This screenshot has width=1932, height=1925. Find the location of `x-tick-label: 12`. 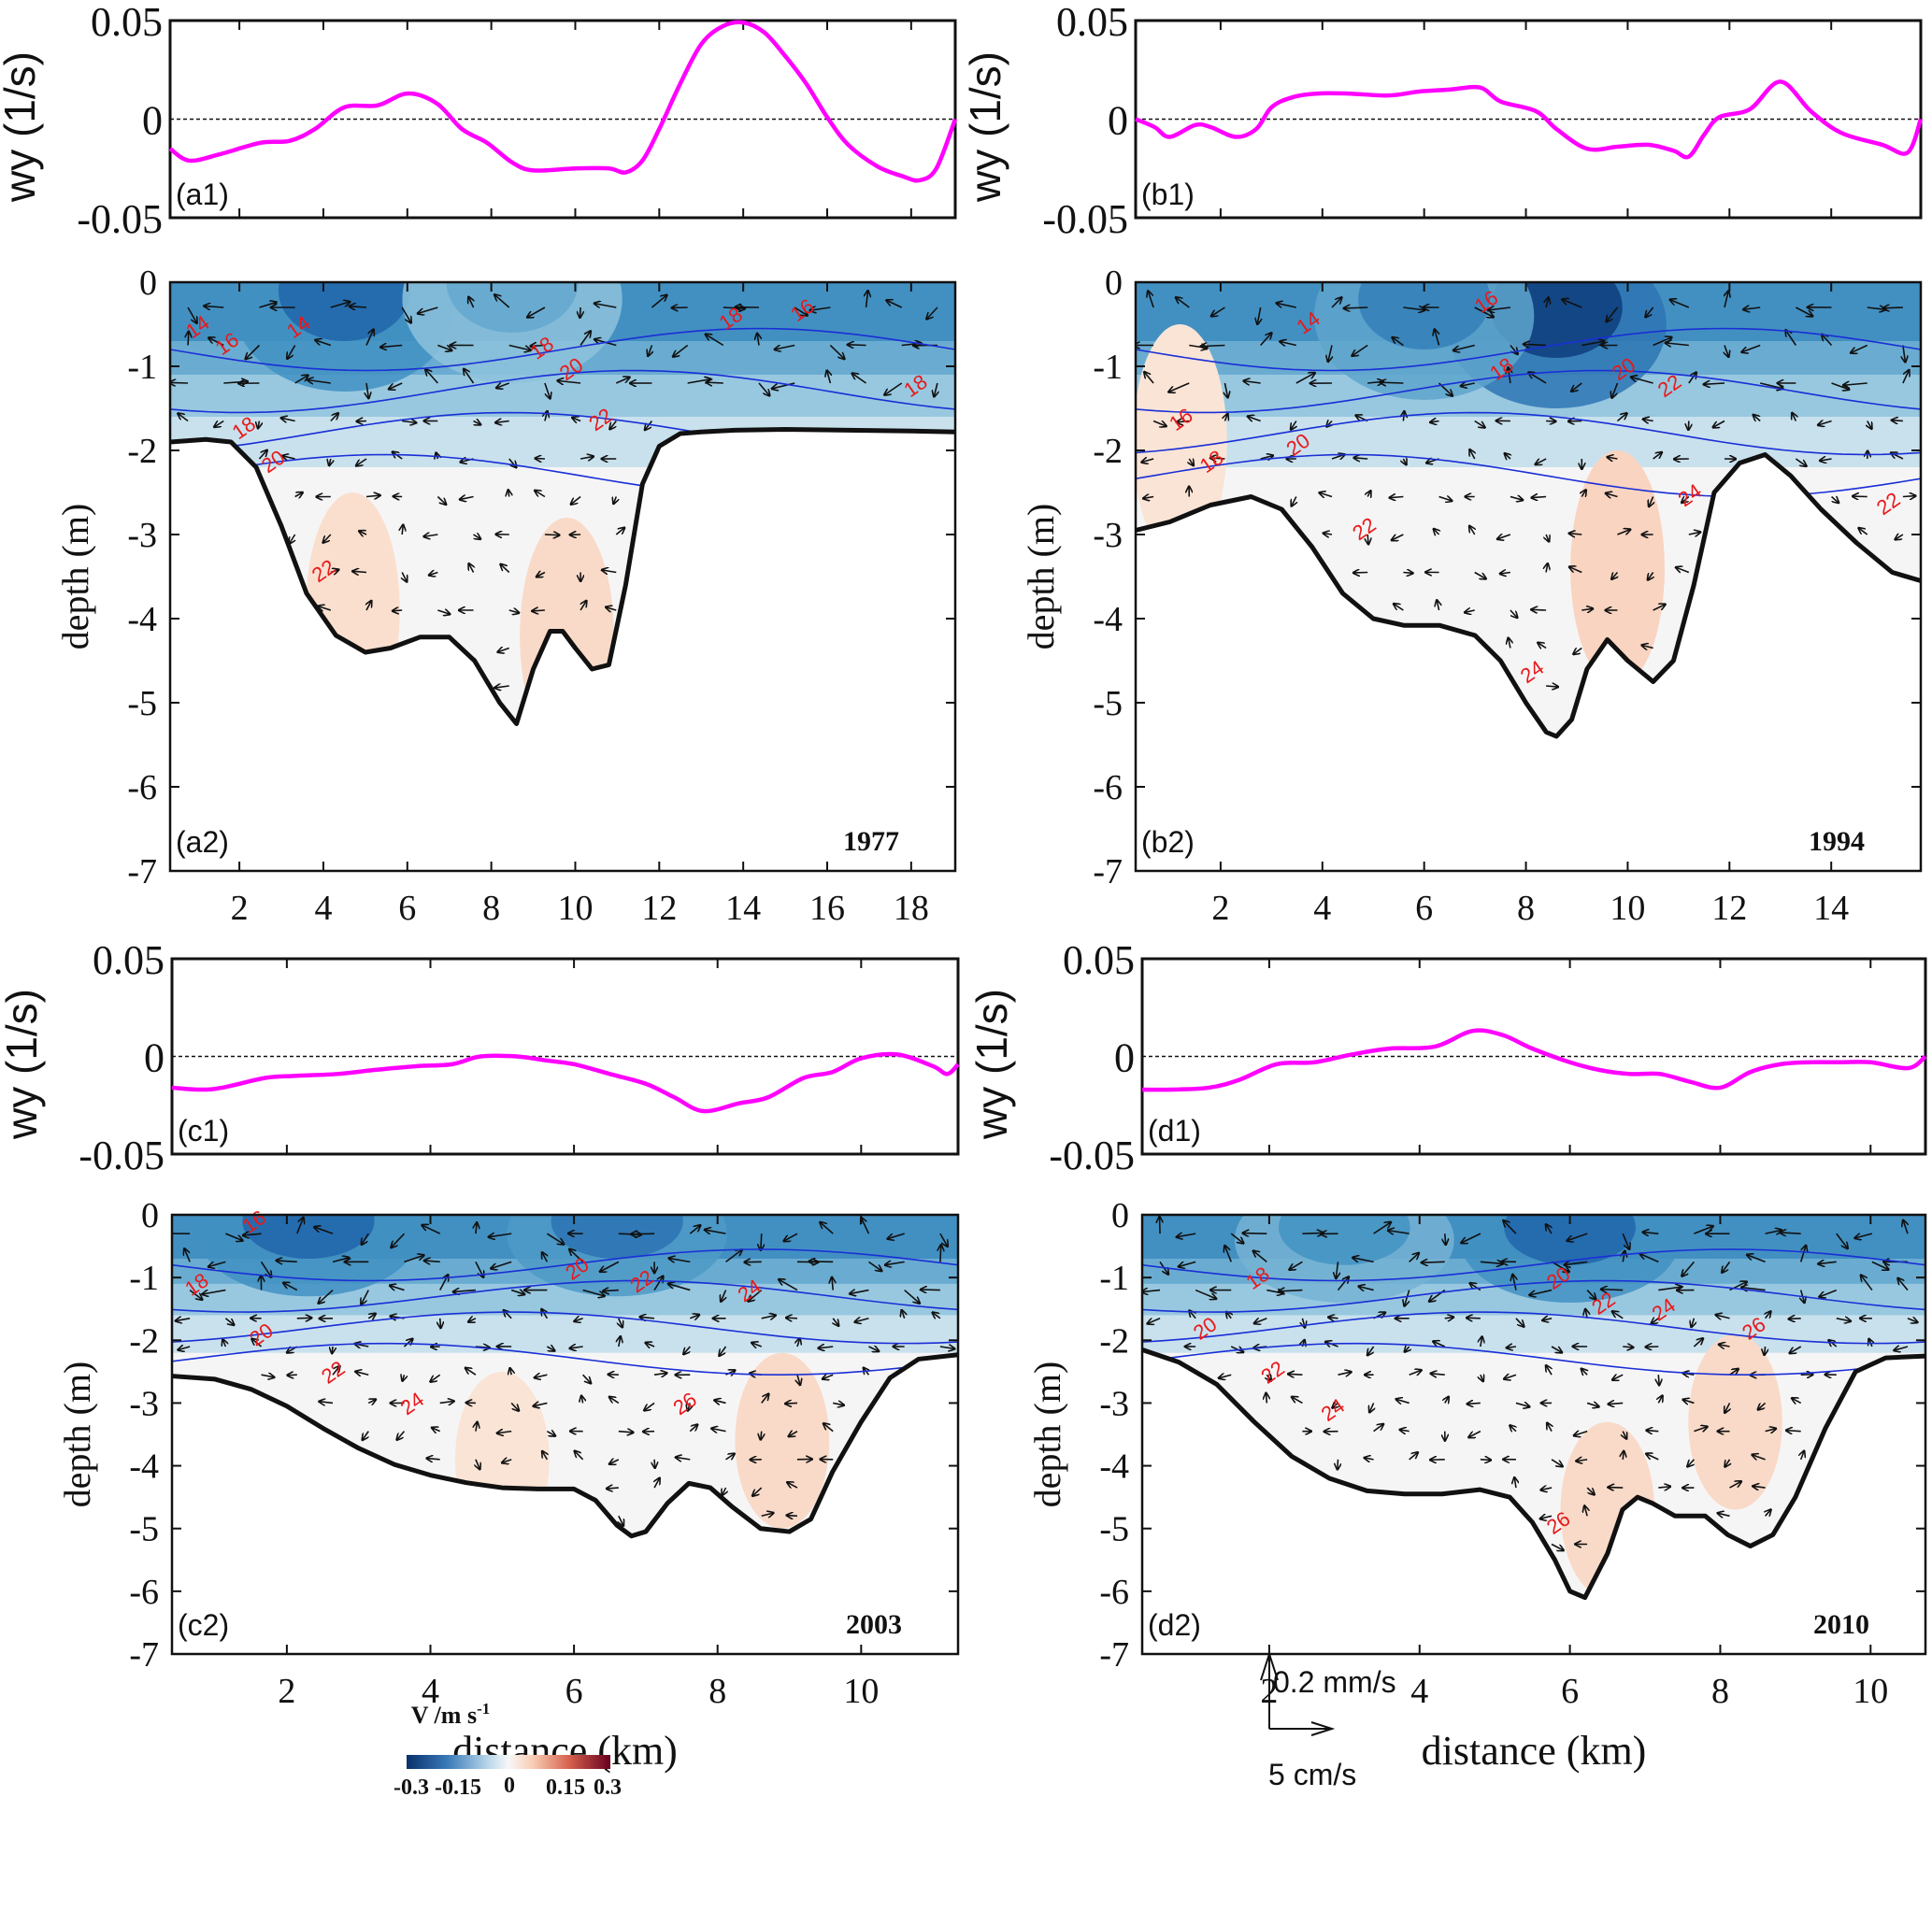

x-tick-label: 12 is located at coordinates (659, 908).